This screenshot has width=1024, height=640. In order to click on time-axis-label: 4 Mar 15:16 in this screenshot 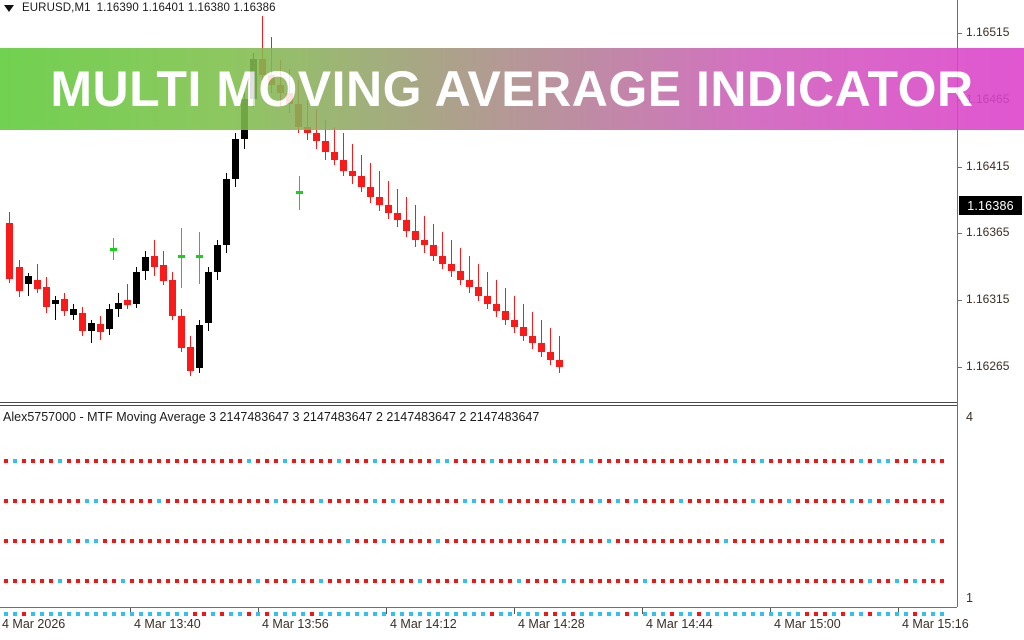, I will do `click(935, 624)`.